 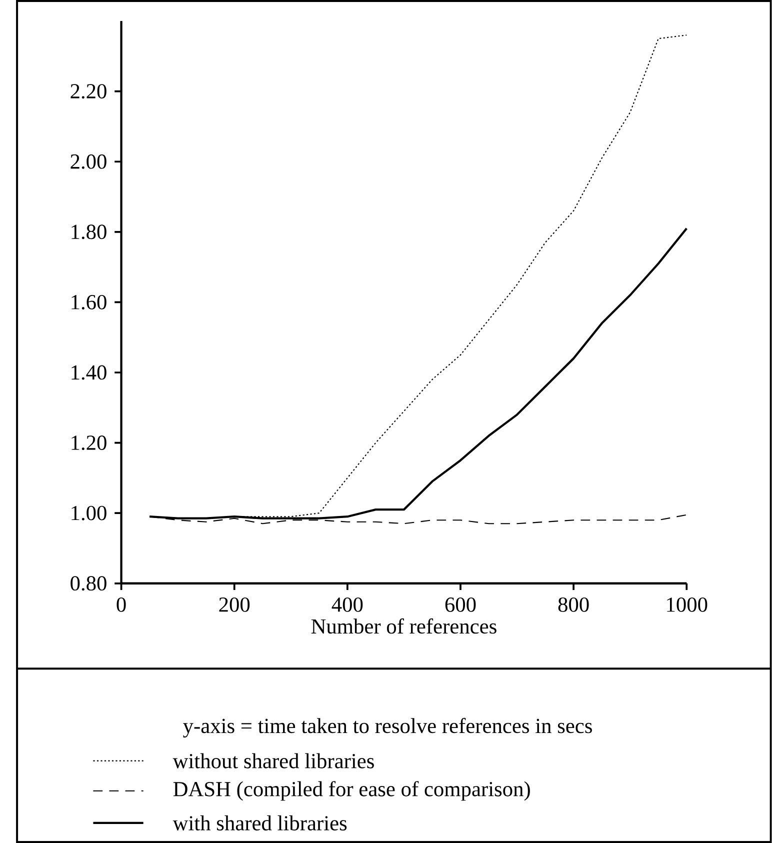 I want to click on x-tick-label: 800, so click(x=573, y=604).